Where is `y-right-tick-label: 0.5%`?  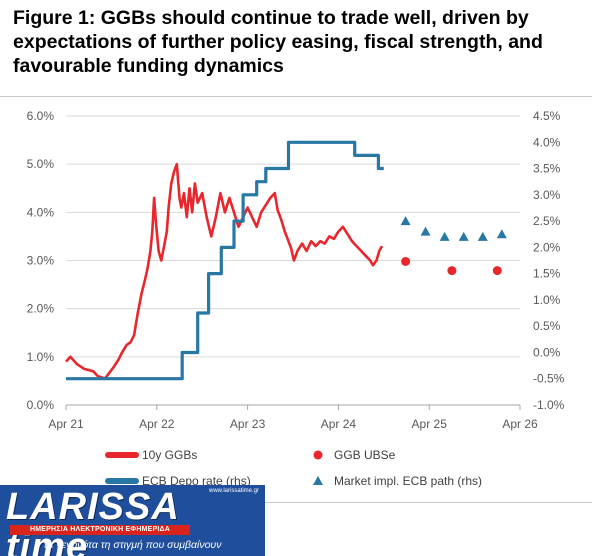
y-right-tick-label: 0.5% is located at coordinates (547, 326).